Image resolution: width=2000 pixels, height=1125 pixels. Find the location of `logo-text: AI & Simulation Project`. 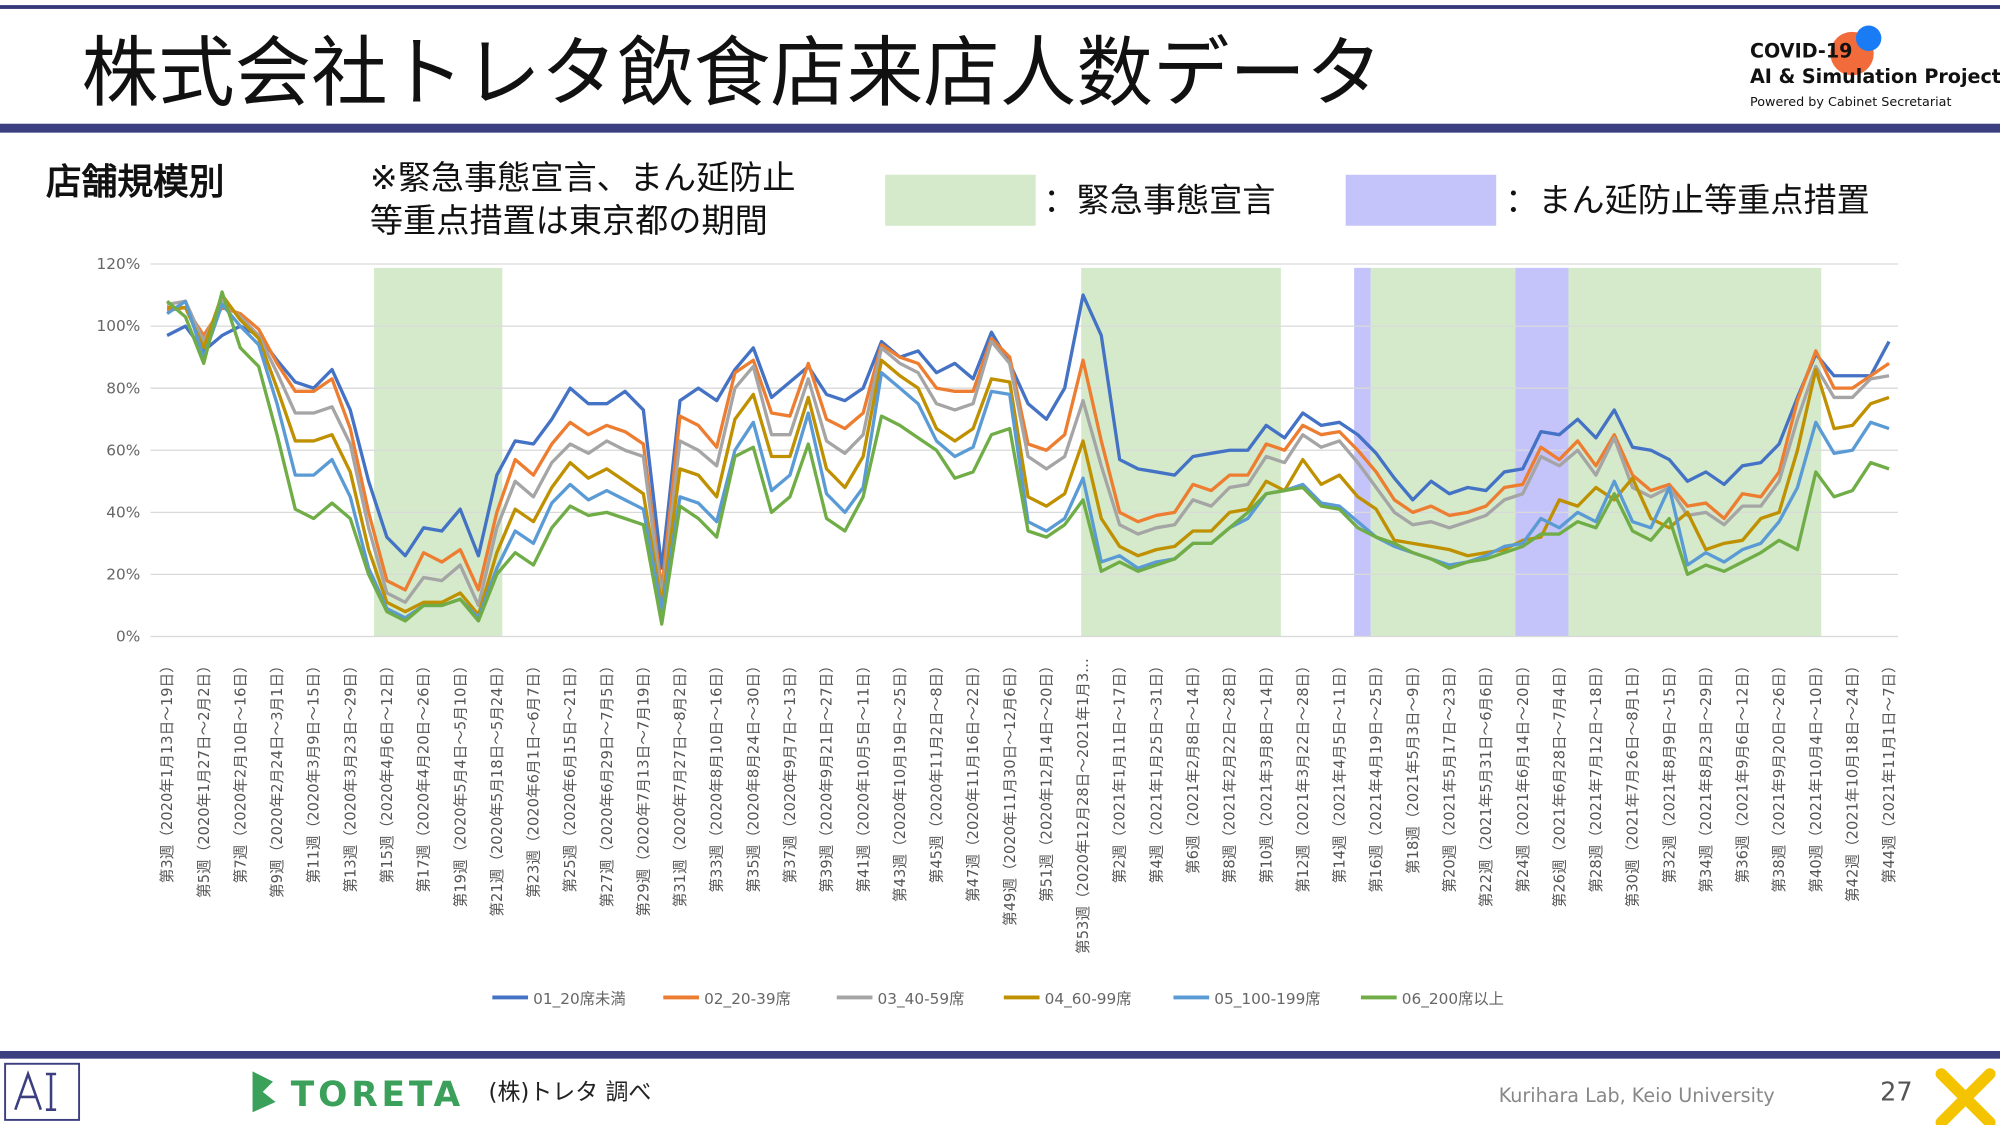

logo-text: AI & Simulation Project is located at coordinates (1875, 76).